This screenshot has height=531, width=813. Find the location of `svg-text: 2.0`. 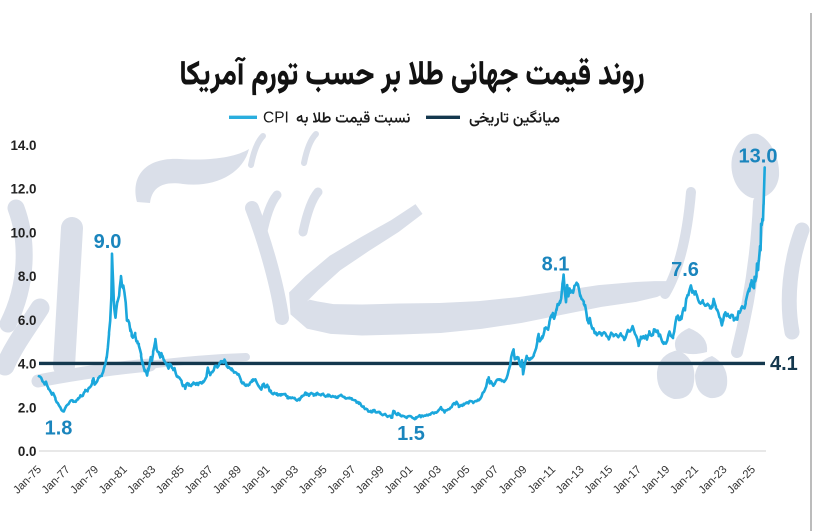

svg-text: 2.0 is located at coordinates (27, 407).